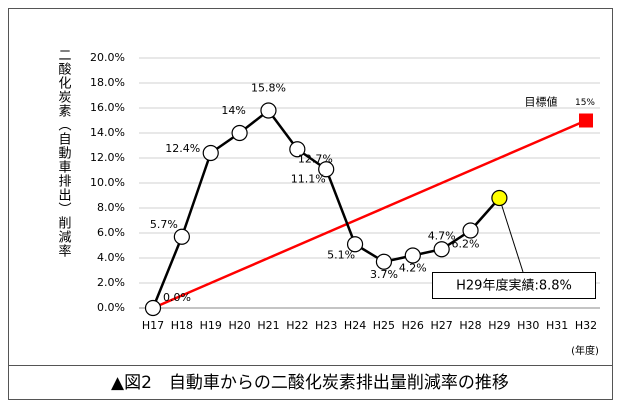 This screenshot has width=621, height=409. Describe the element at coordinates (211, 325) in the screenshot. I see `x-tick-label: H19` at that location.